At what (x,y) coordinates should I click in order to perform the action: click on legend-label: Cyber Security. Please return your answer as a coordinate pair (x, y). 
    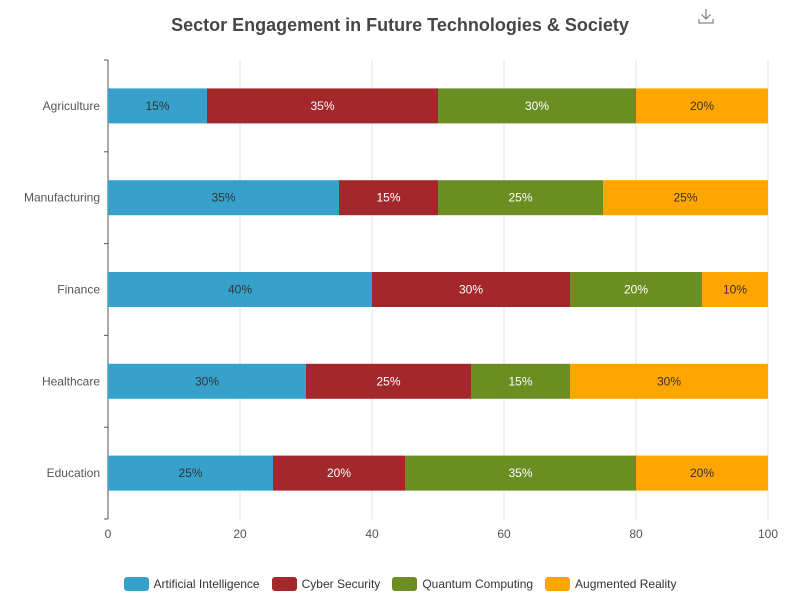
    Looking at the image, I should click on (341, 584).